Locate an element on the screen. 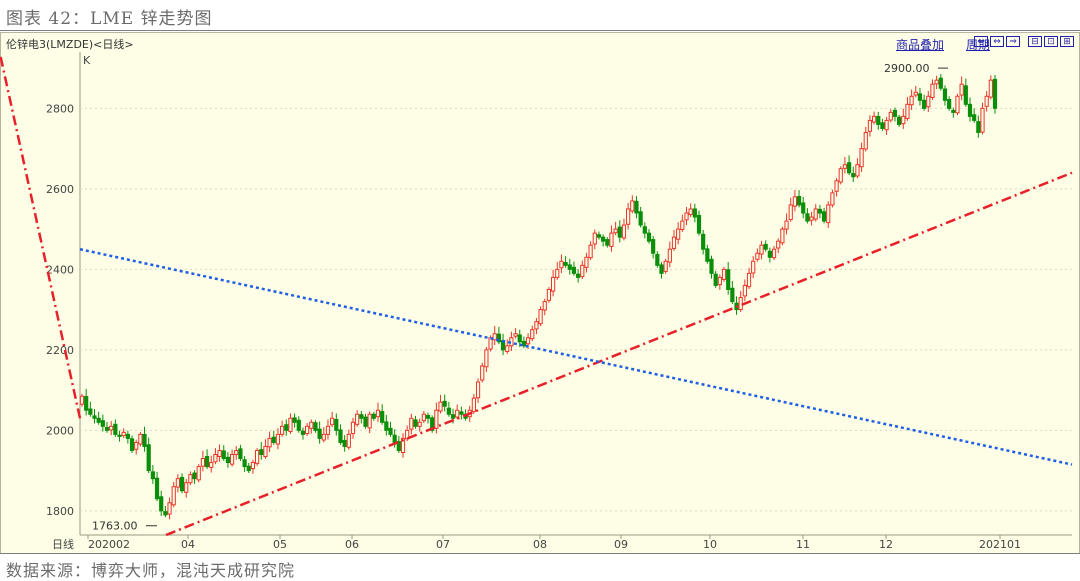 The image size is (1080, 581). chart-title: 图表 42：LME 锌走势图 is located at coordinates (109, 19).